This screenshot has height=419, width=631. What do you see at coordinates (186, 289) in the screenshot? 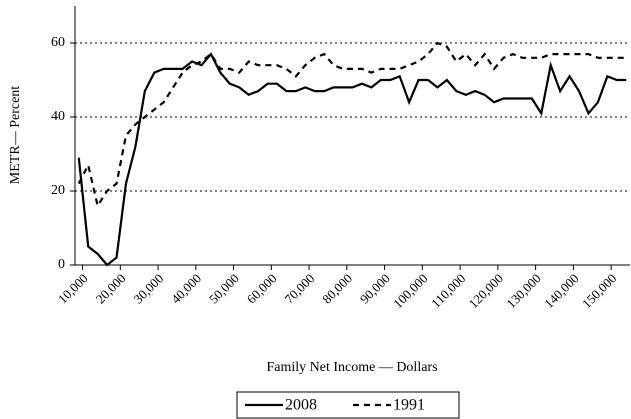
I see `x-tick-label: 40,000` at bounding box center [186, 289].